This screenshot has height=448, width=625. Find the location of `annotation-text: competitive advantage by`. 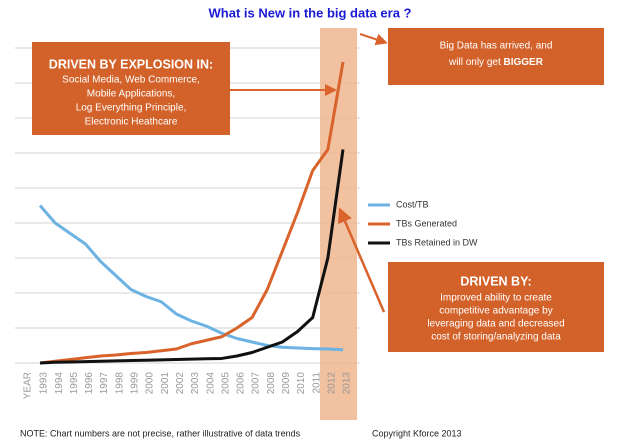

annotation-text: competitive advantage by is located at coordinates (495, 311).